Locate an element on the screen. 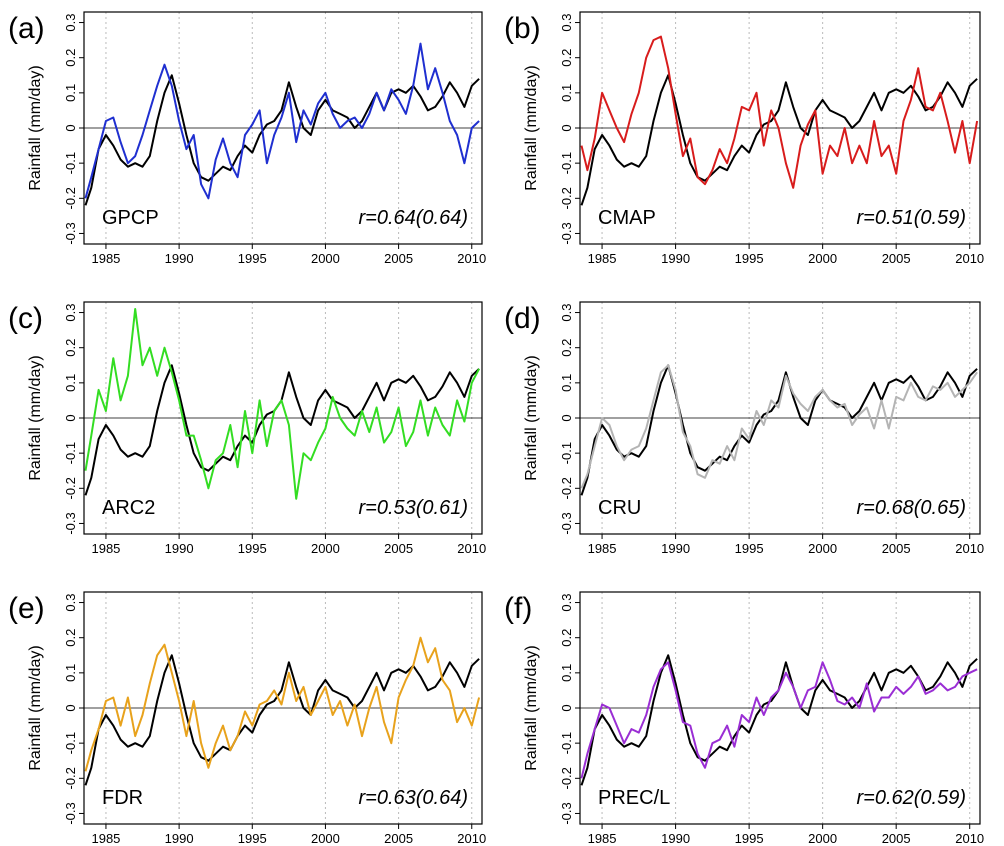  panel-letter: (e) is located at coordinates (26, 608).